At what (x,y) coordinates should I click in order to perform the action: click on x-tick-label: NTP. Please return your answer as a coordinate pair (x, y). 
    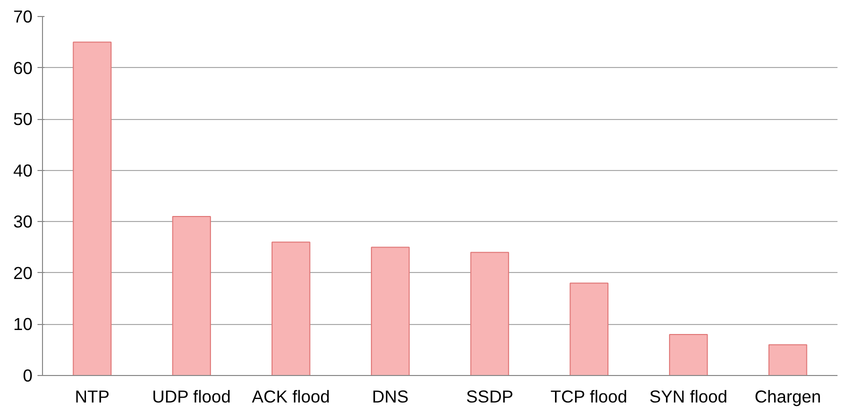
    Looking at the image, I should click on (92, 396).